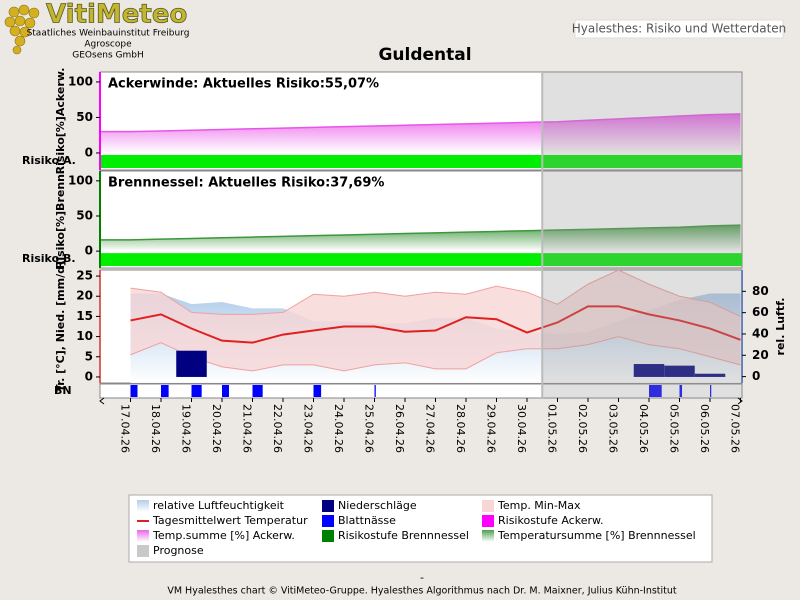 This screenshot has width=800, height=600. What do you see at coordinates (435, 354) in the screenshot?
I see `temp-min-line` at bounding box center [435, 354].